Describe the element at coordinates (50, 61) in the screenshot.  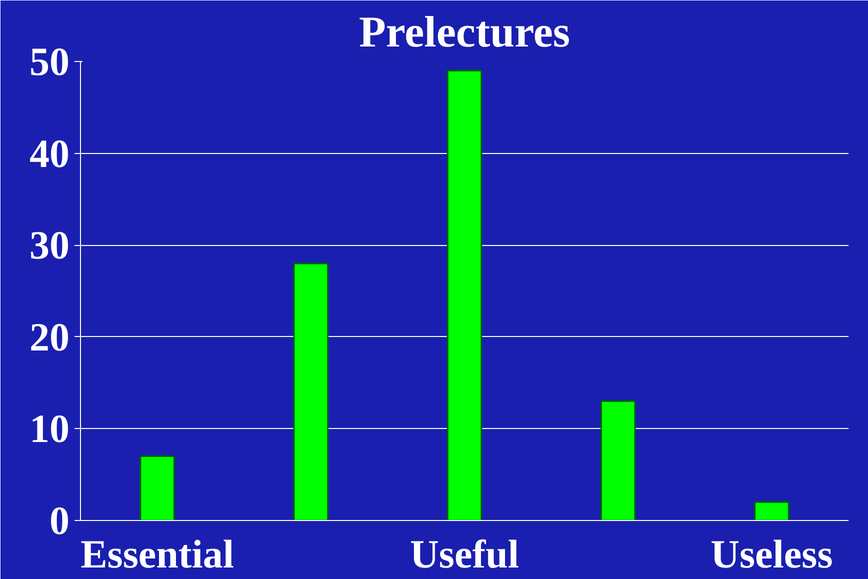
I see `y-tick-label: 50` at that location.